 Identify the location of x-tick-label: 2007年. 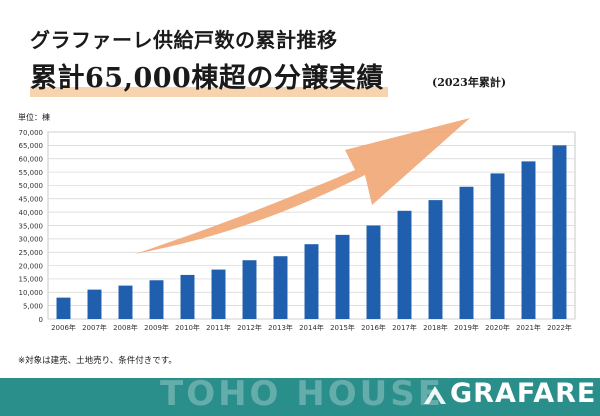
(94, 327).